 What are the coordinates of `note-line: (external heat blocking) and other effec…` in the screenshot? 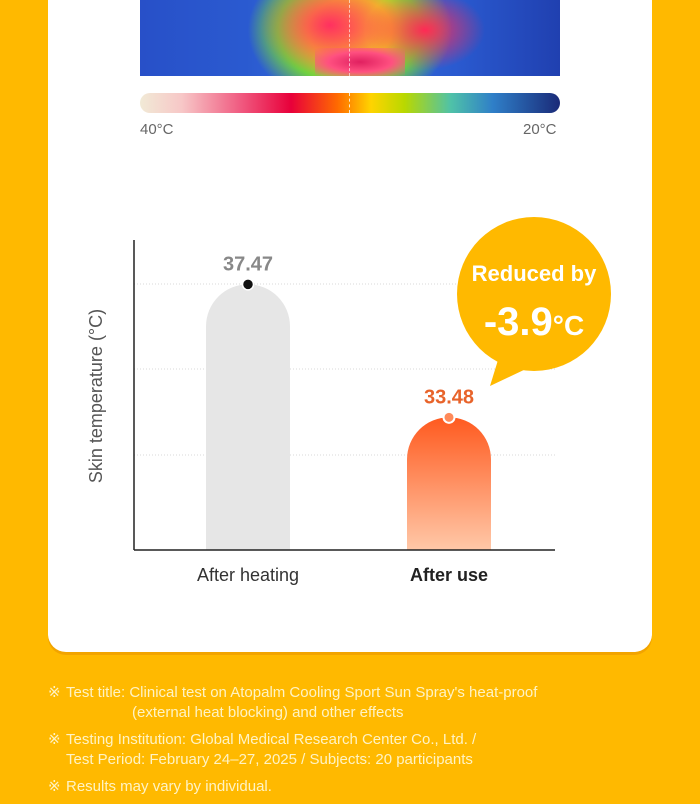 It's located at (268, 712).